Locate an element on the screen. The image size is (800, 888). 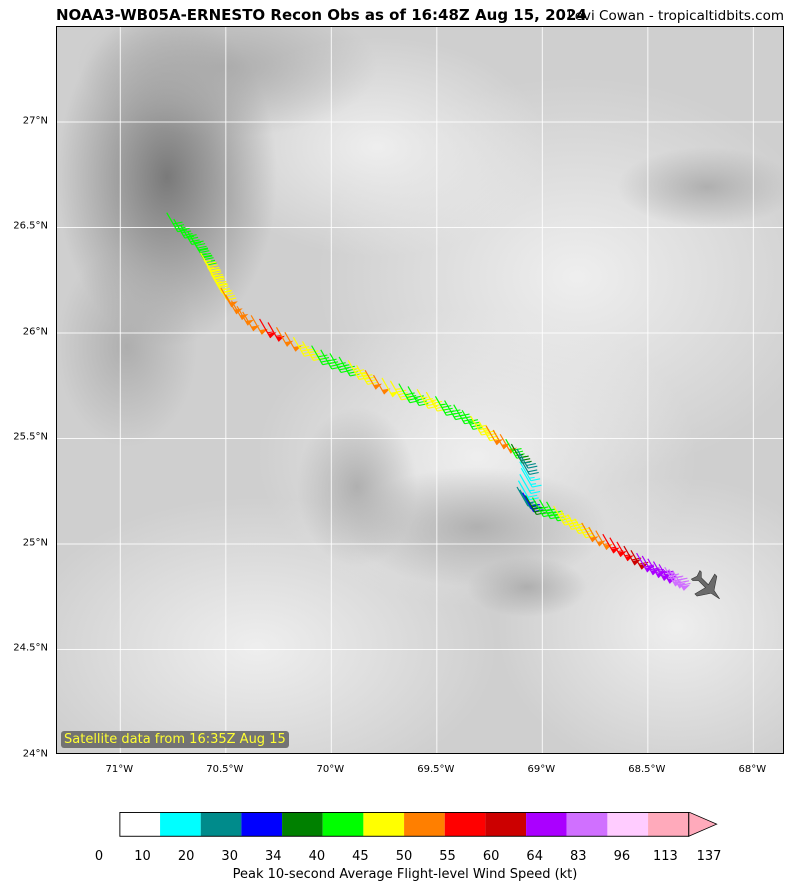
lat-tick-label: 26.5°N is located at coordinates (30, 226).